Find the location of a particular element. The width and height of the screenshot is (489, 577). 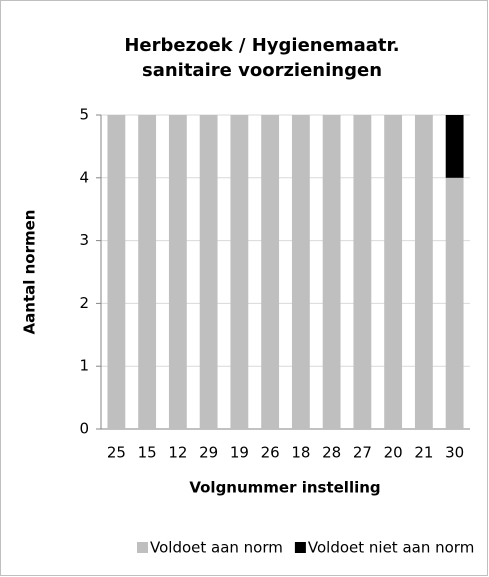

x-tick-label: 27 is located at coordinates (362, 453).